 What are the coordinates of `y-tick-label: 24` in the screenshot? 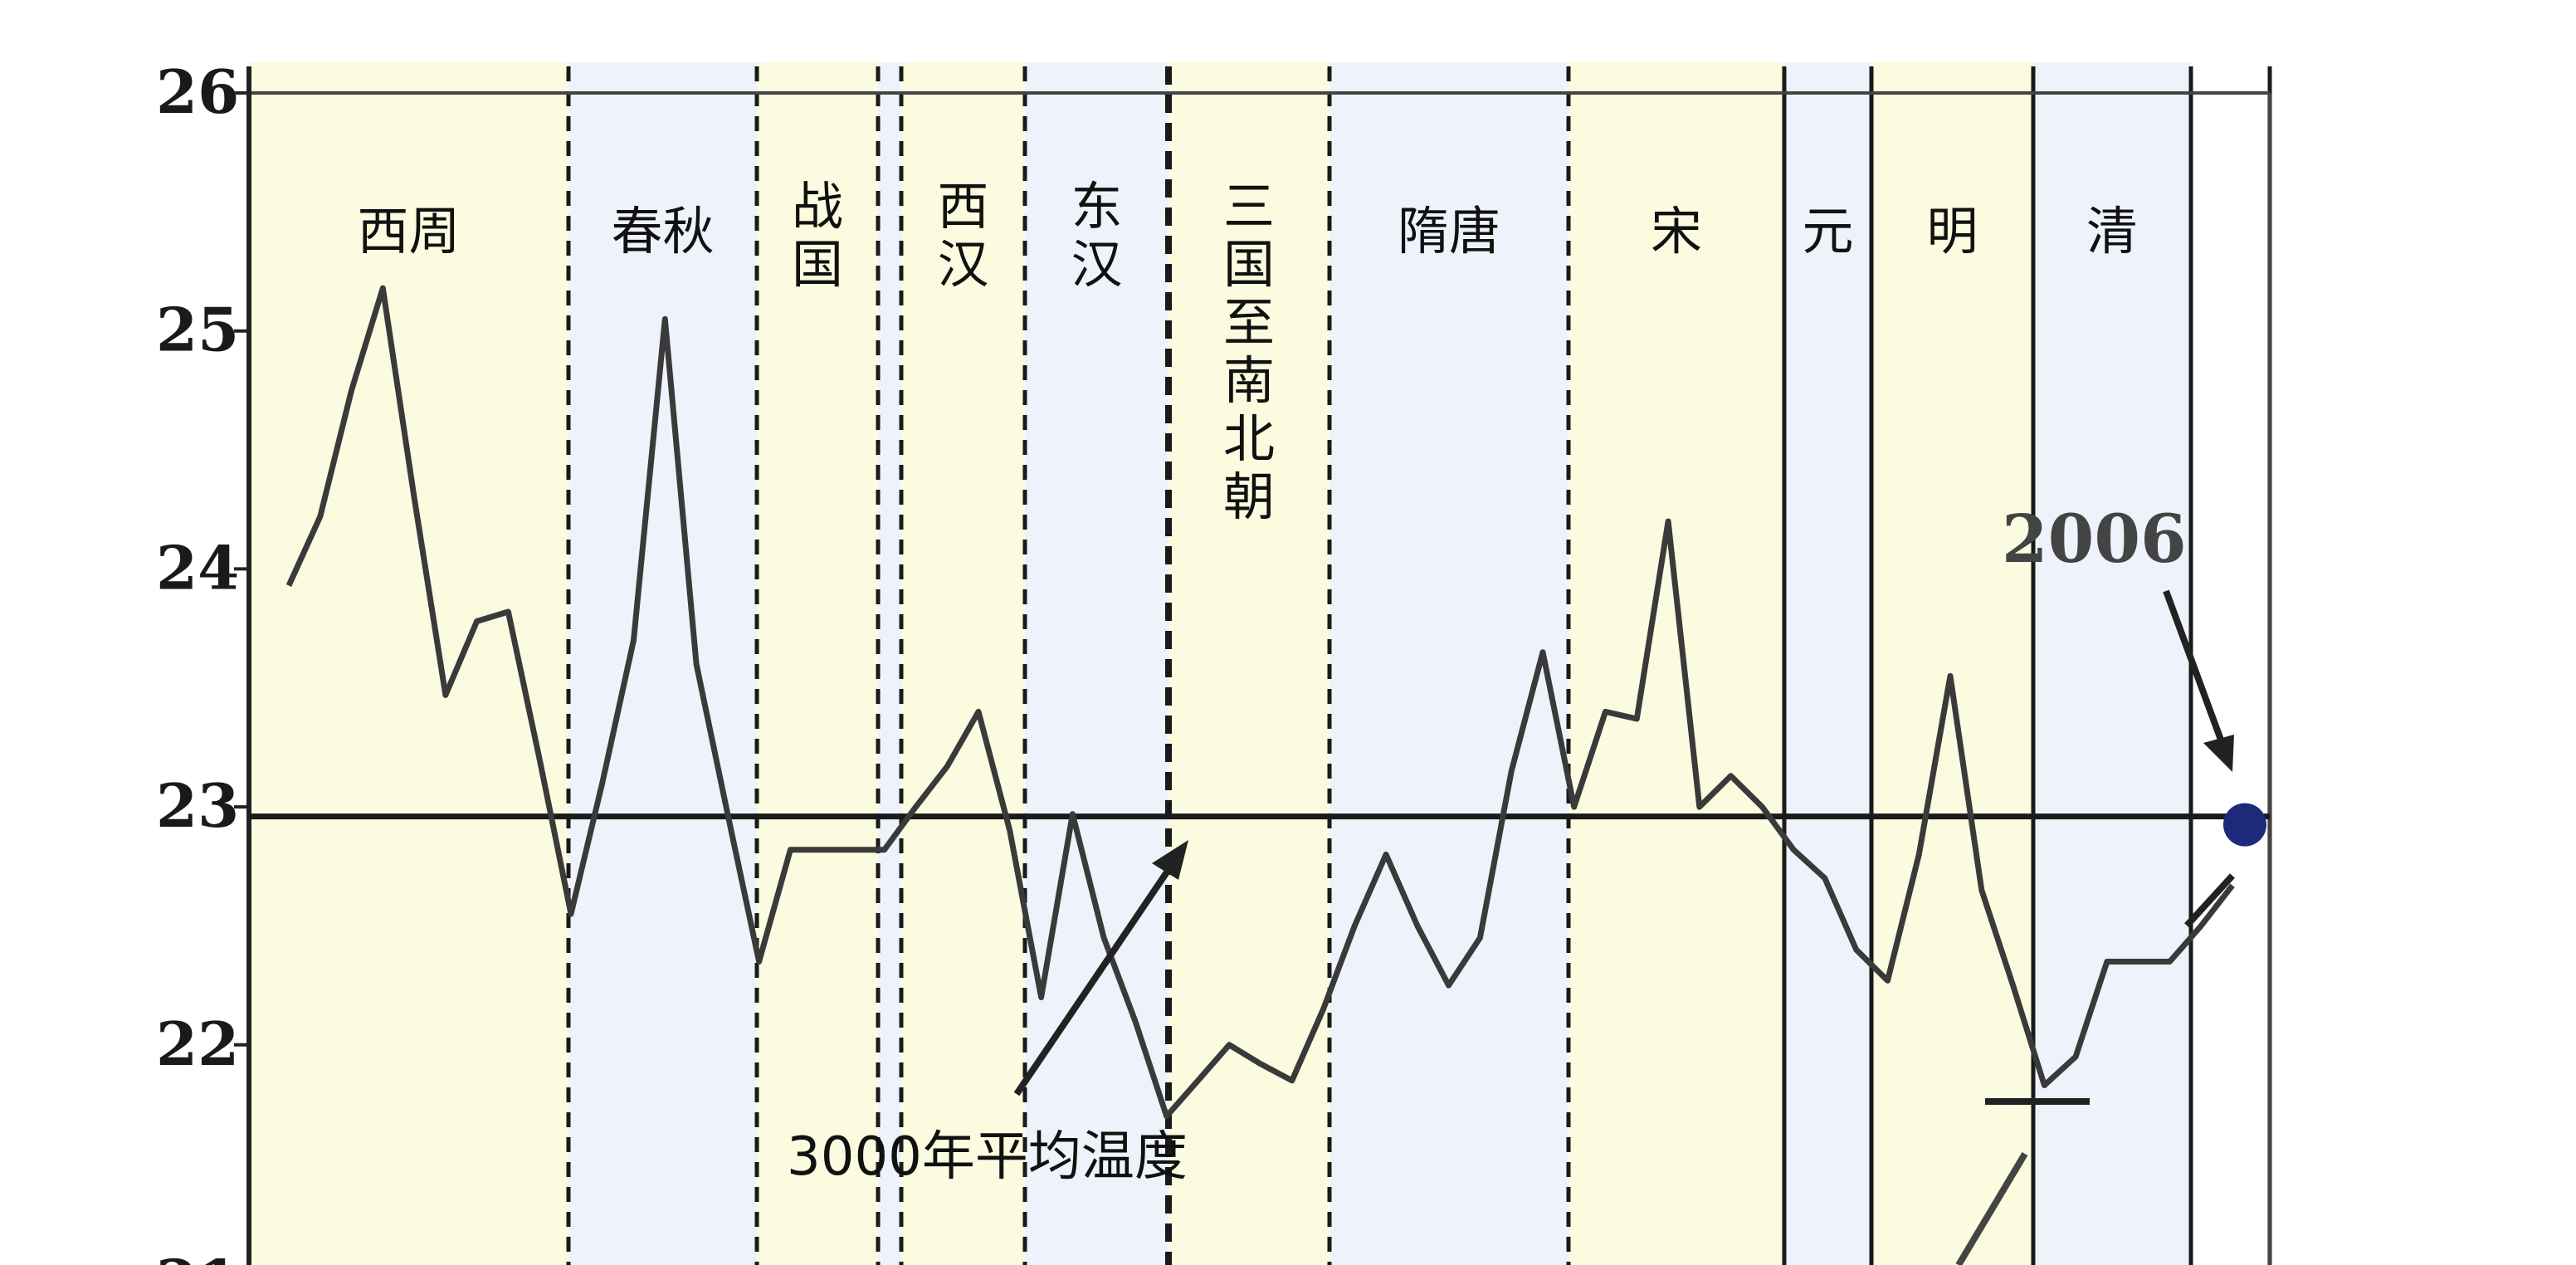 It's located at (198, 567).